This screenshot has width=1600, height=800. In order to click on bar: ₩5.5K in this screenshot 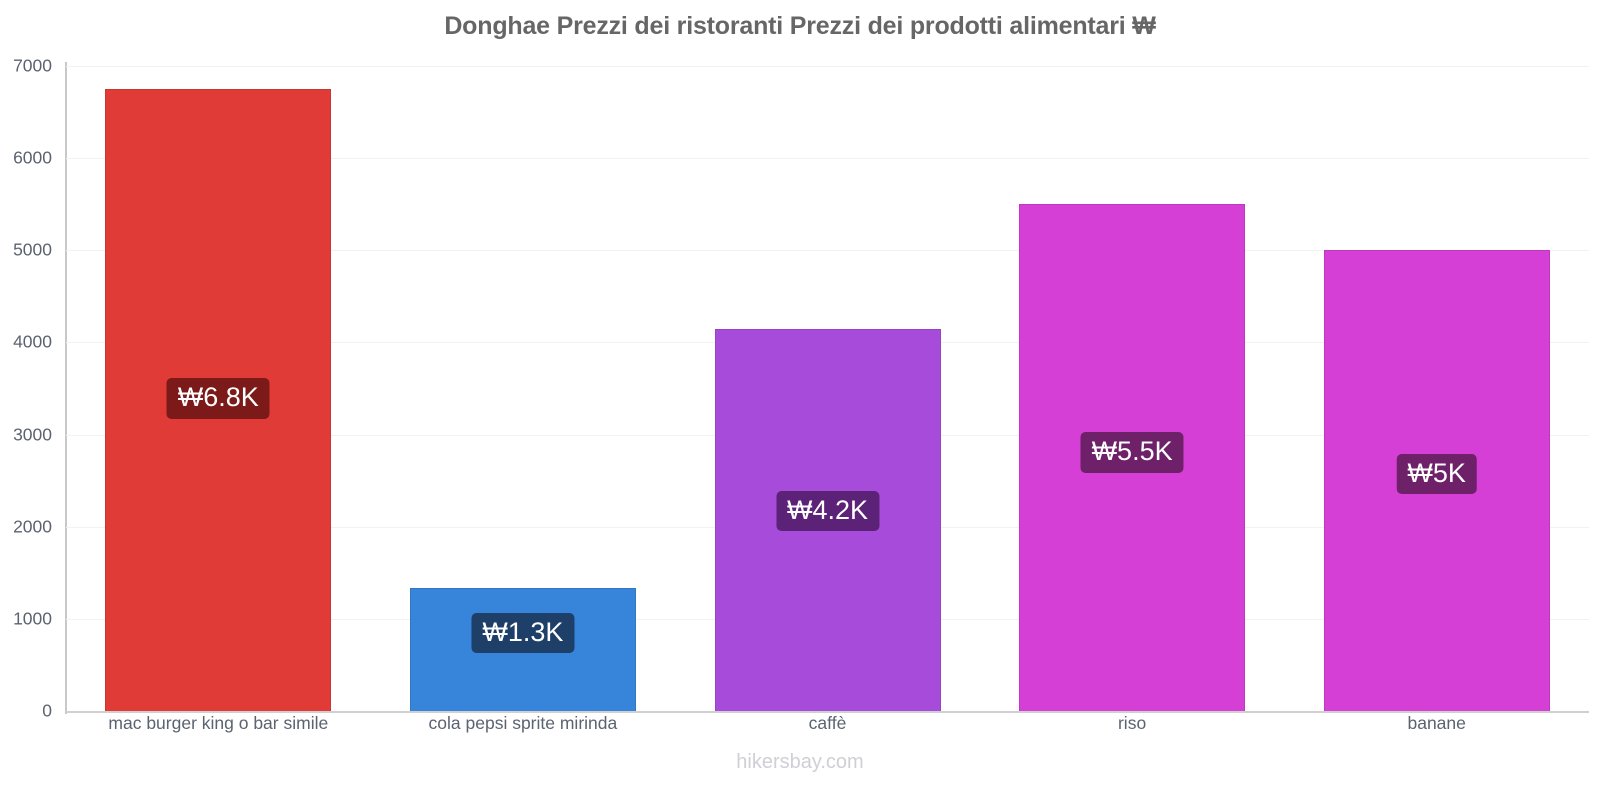, I will do `click(1132, 457)`.